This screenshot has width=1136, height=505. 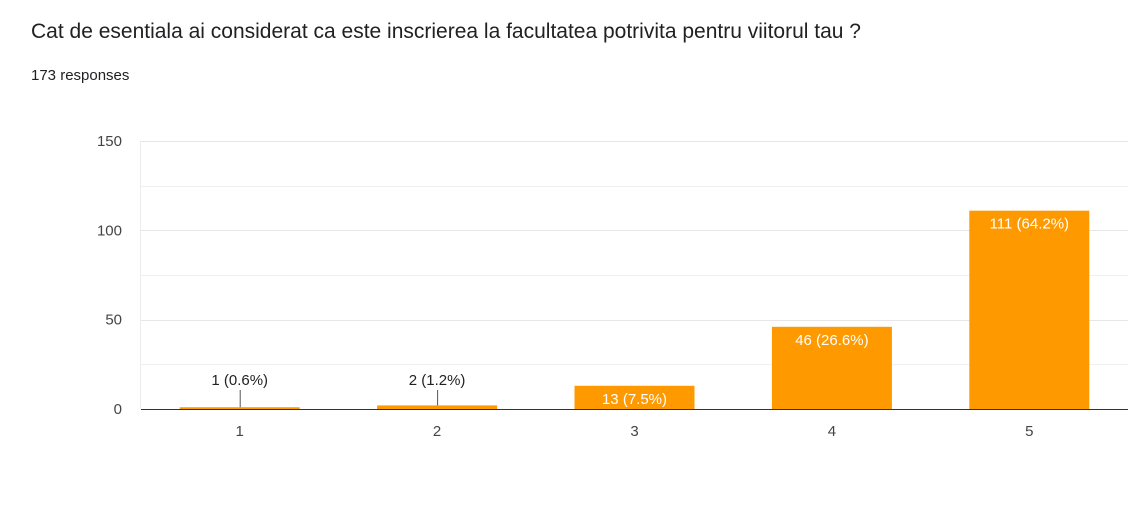 What do you see at coordinates (437, 431) in the screenshot?
I see `x-tick-label: 2` at bounding box center [437, 431].